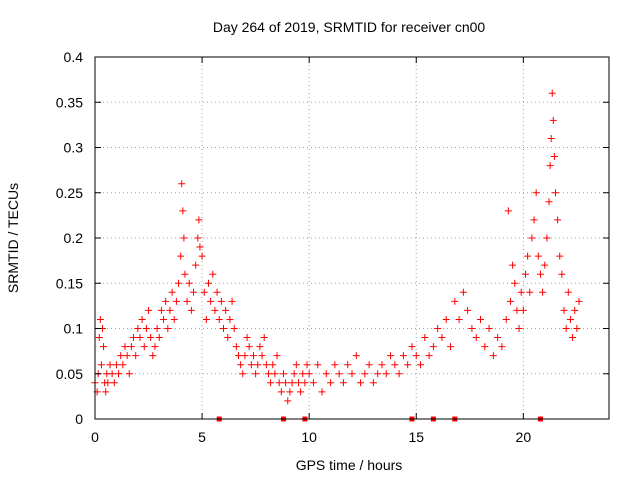  What do you see at coordinates (349, 465) in the screenshot?
I see `x-axis-label: GPS time / hours` at bounding box center [349, 465].